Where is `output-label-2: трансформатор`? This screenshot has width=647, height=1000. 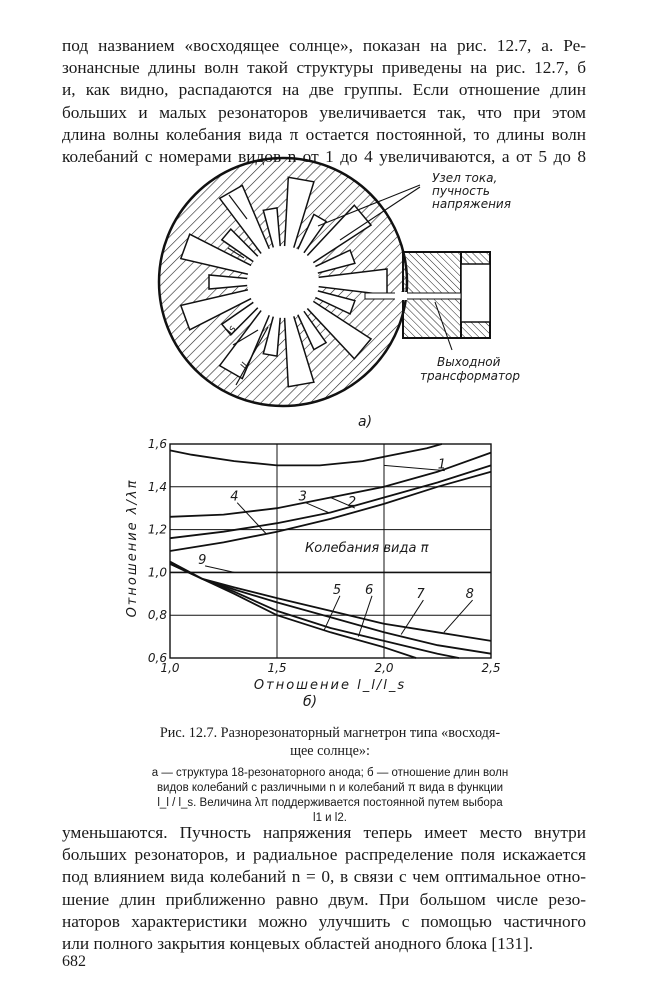
output-label-2: трансформатор is located at coordinates (470, 376).